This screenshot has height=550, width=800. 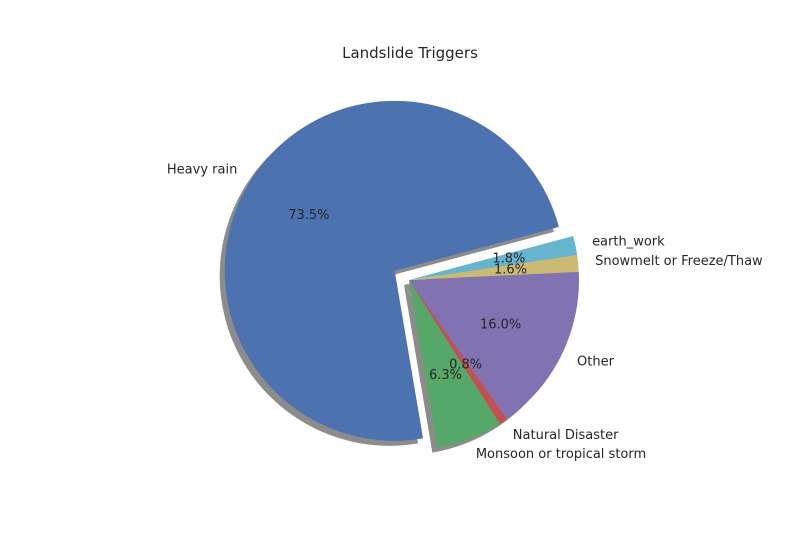 I want to click on percent-label-other: 16.0%, so click(x=500, y=324).